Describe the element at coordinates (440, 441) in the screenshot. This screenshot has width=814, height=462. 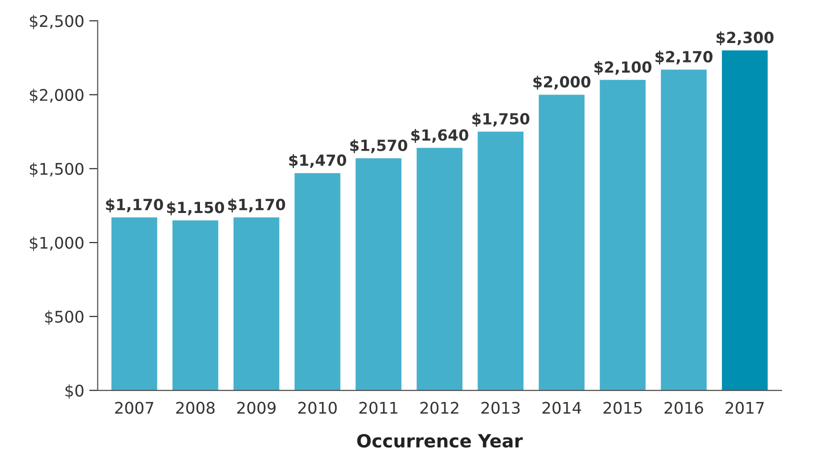
I see `x-axis-title: Occurrence Year` at that location.